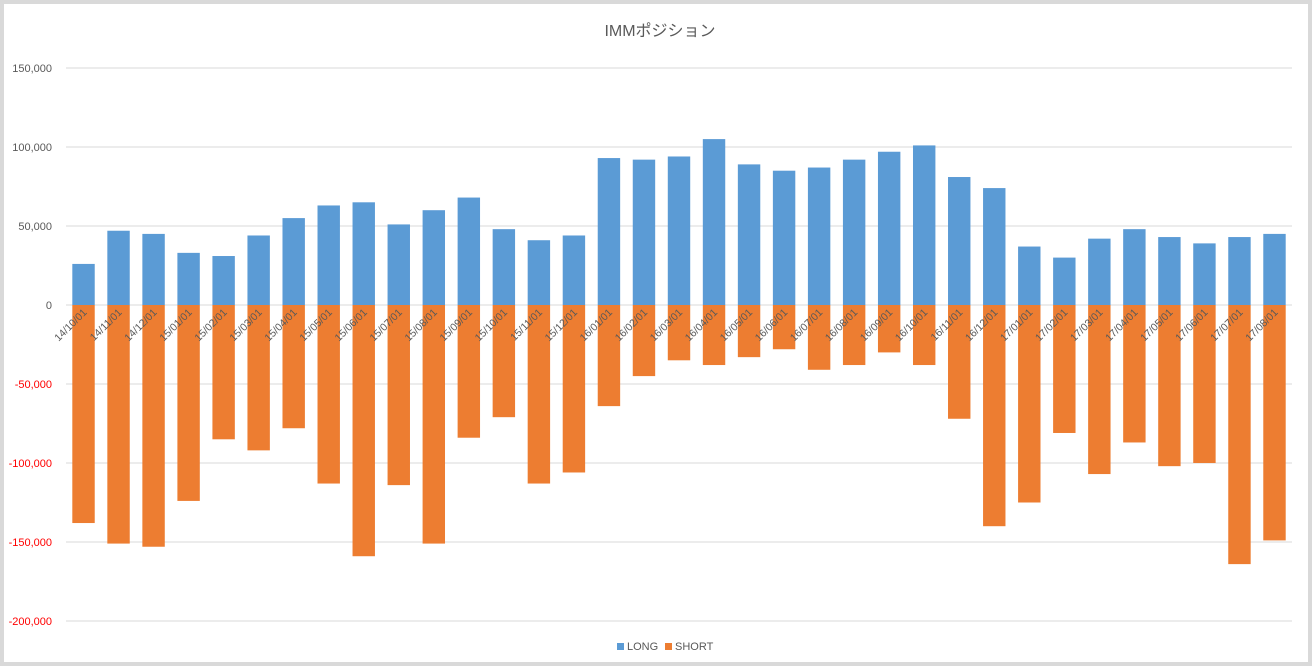 This screenshot has width=1312, height=670. Describe the element at coordinates (642, 647) in the screenshot. I see `legend-label-long: LONG` at that location.